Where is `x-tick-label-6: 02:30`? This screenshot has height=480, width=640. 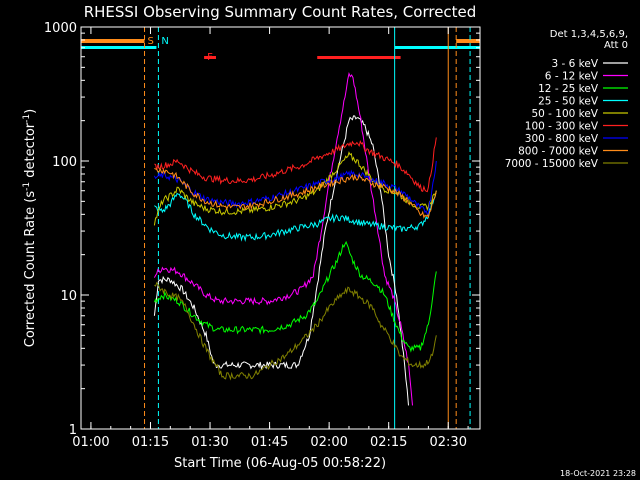 x-tick-label-6: 02:30 is located at coordinates (448, 442).